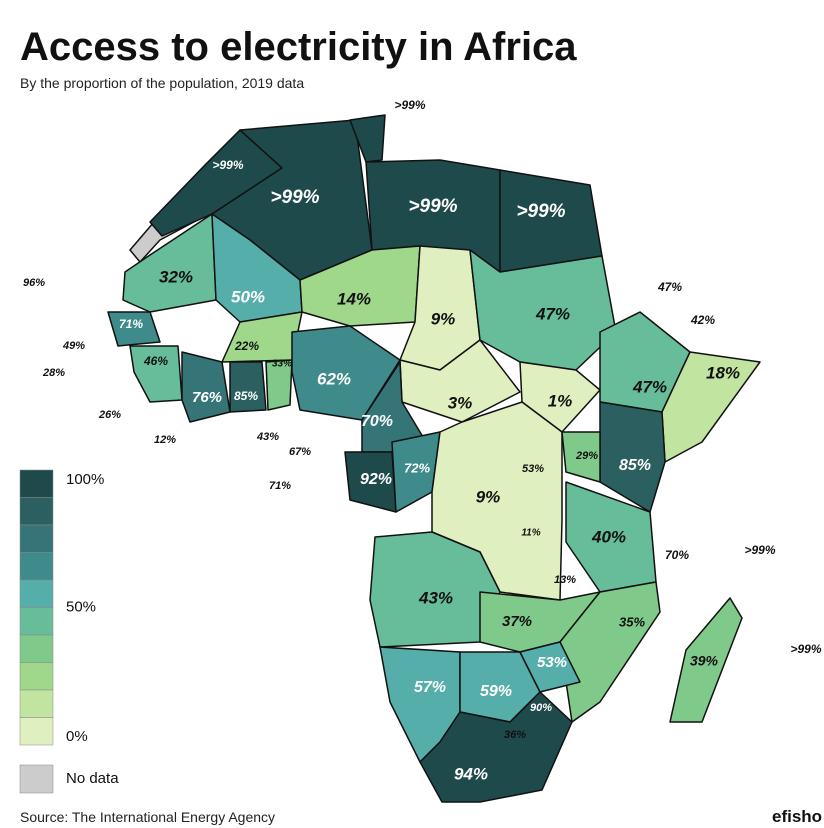  What do you see at coordinates (530, 533) in the screenshot?
I see `region-label: 11%` at bounding box center [530, 533].